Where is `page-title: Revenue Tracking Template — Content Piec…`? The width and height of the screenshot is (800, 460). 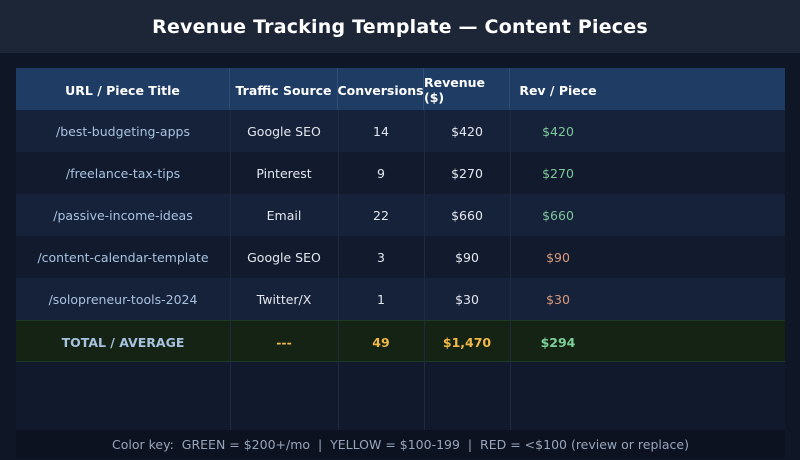 page-title: Revenue Tracking Template — Content Piec… is located at coordinates (400, 26).